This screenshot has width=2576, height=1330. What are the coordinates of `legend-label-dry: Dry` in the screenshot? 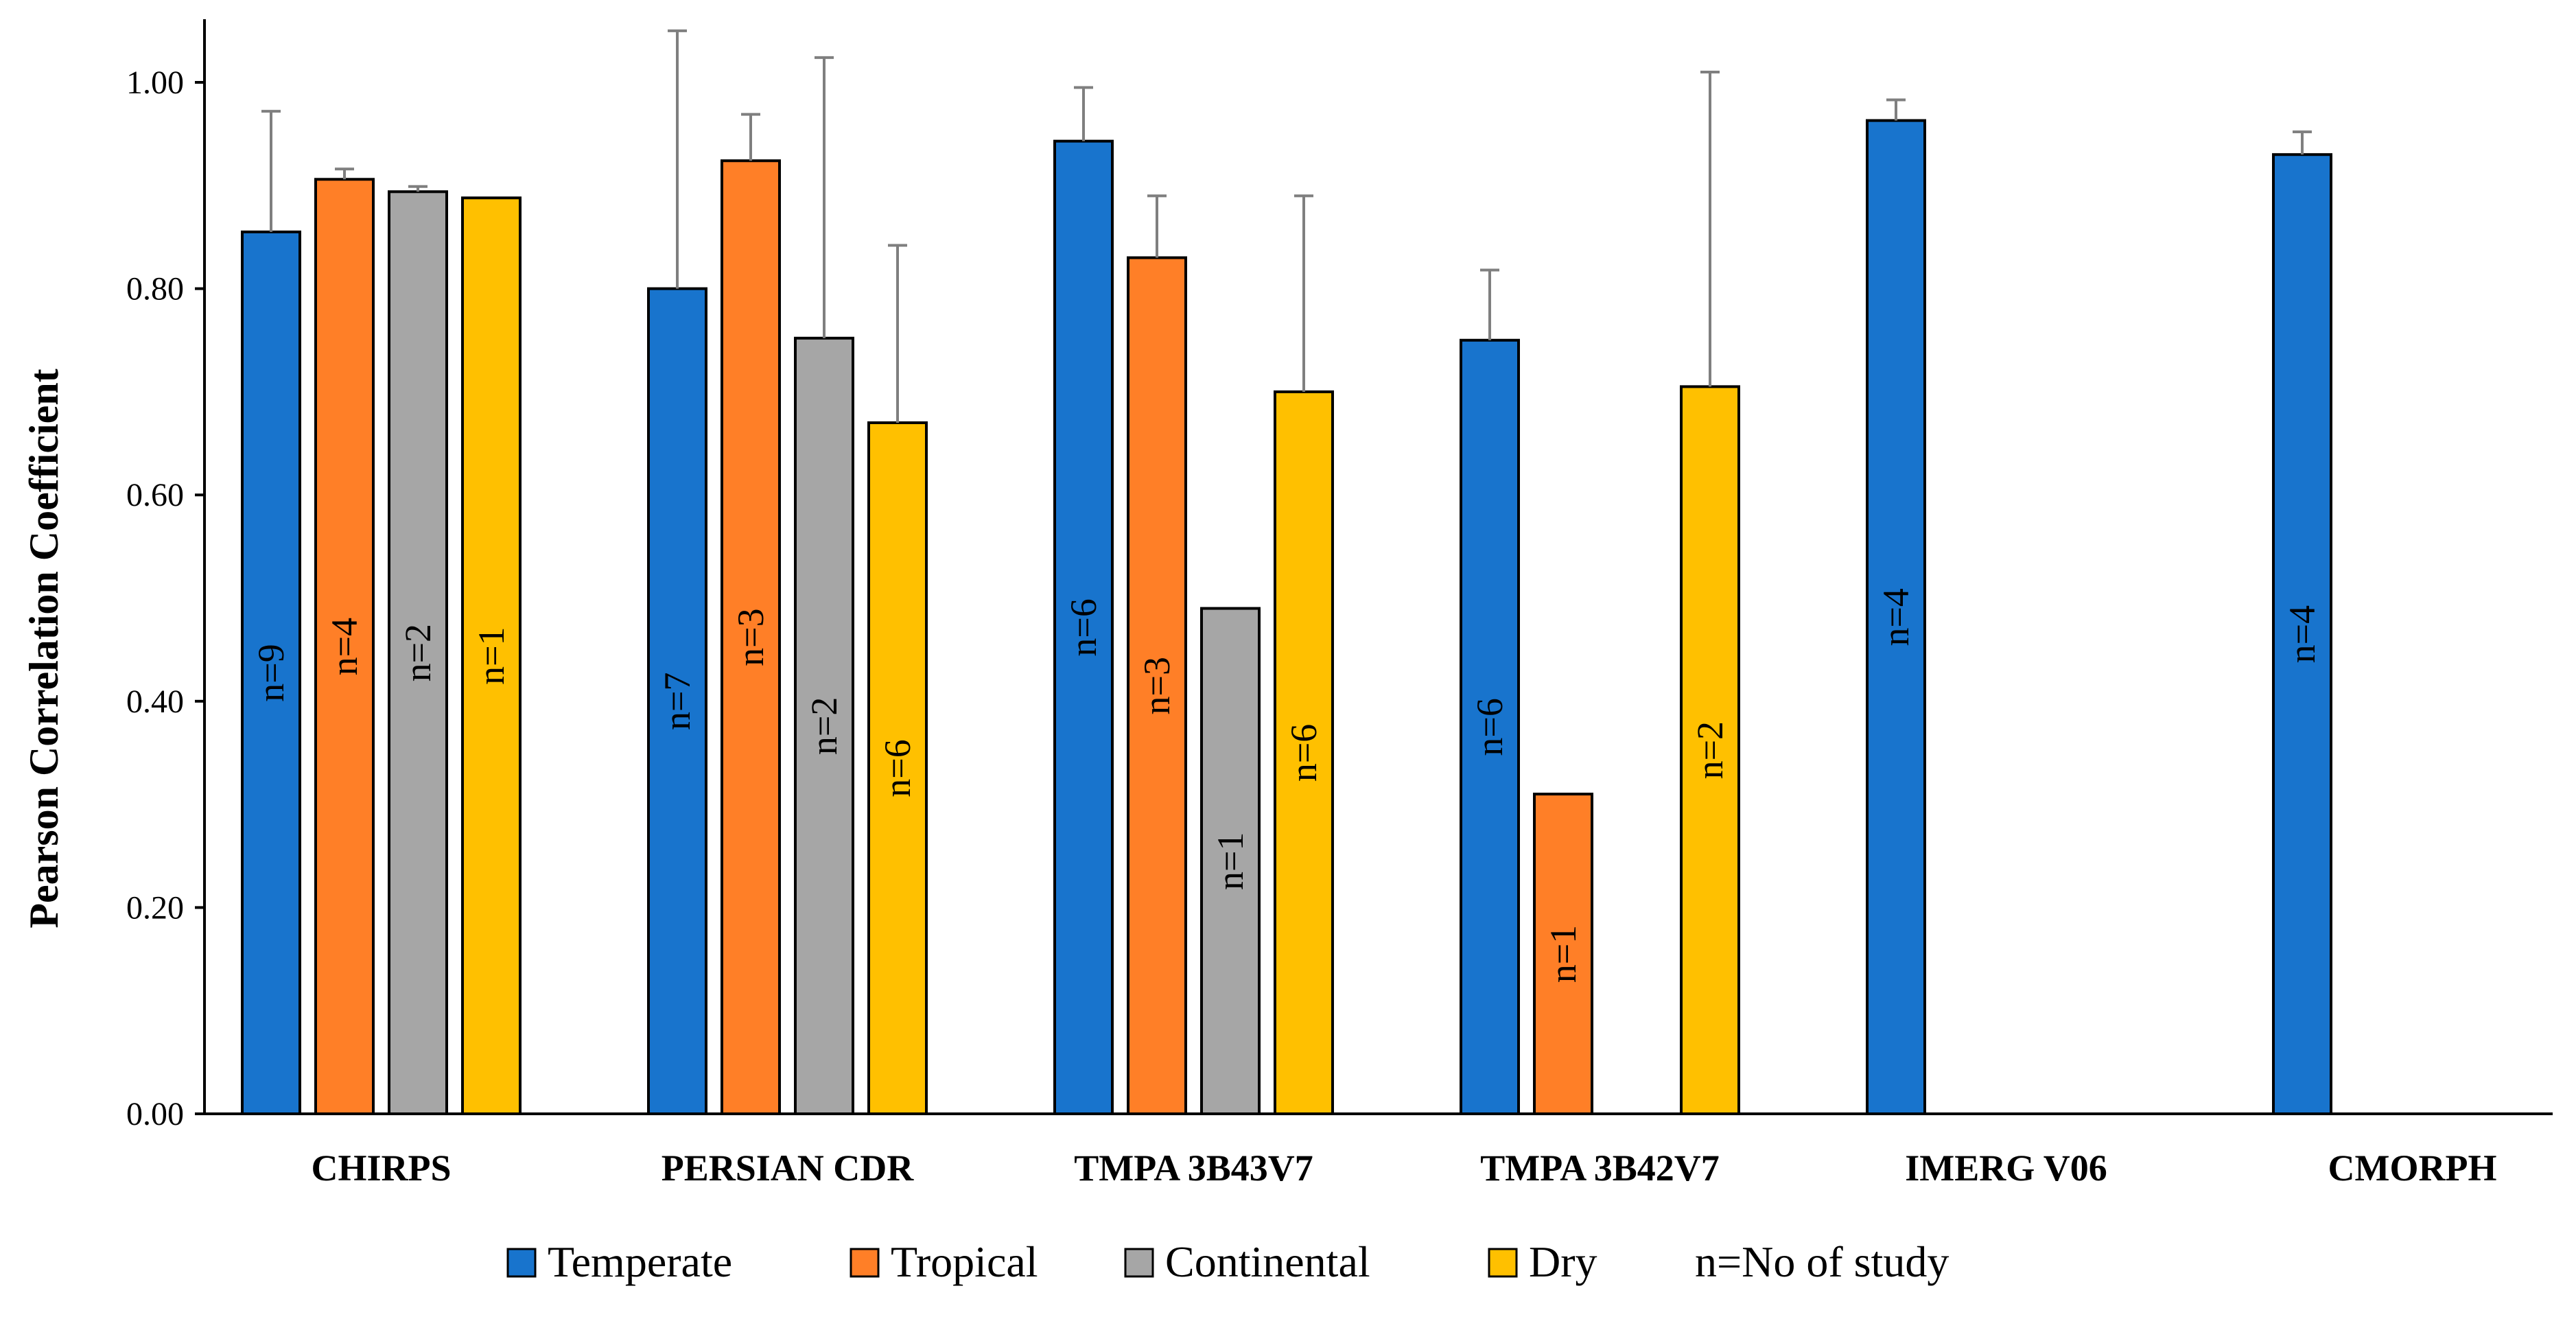 It's located at (1563, 1261).